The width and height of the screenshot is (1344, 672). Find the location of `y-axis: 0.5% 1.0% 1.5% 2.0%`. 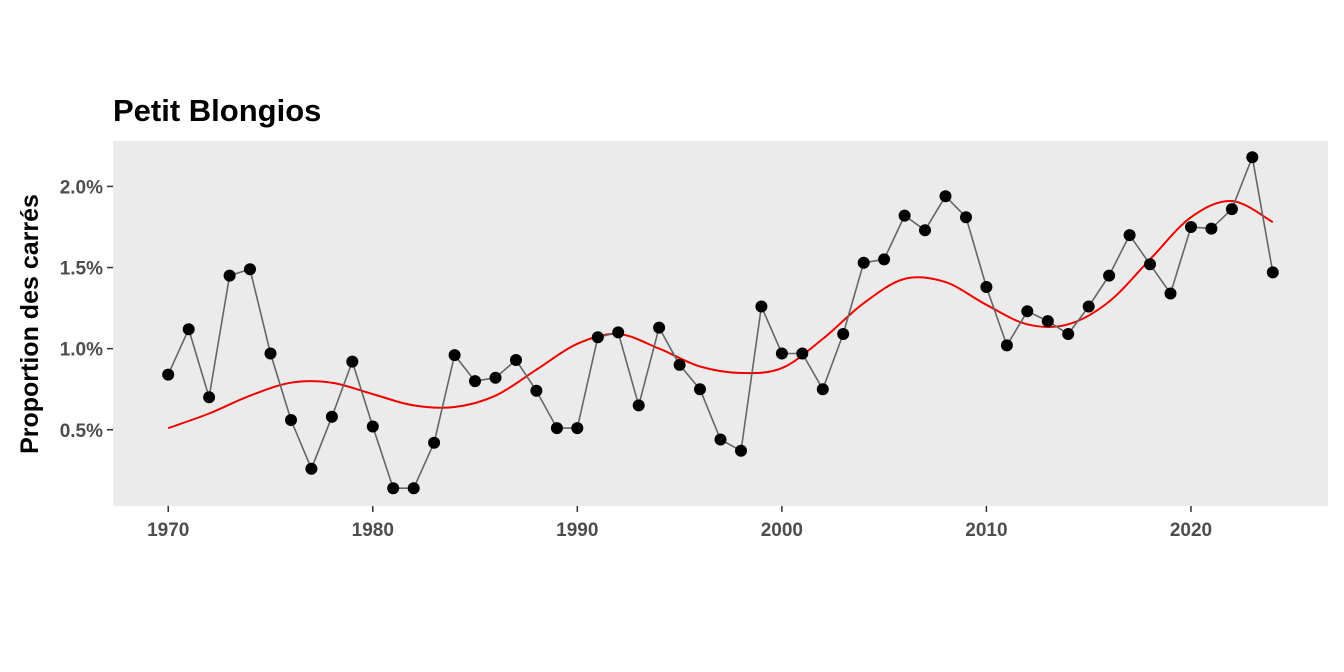

y-axis: 0.5% 1.0% 1.5% 2.0% is located at coordinates (86, 309).